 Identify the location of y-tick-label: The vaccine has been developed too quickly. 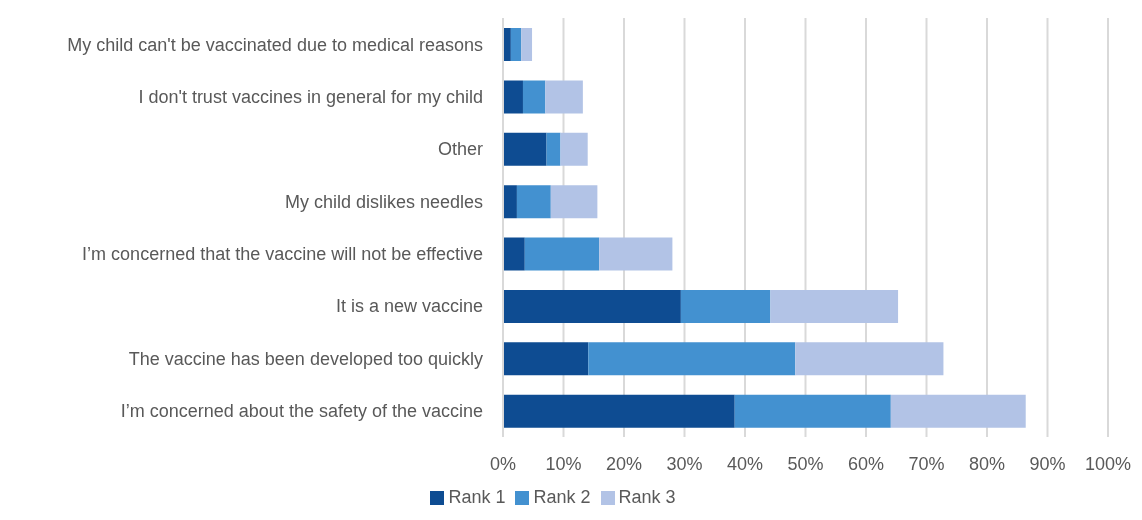
(305, 358).